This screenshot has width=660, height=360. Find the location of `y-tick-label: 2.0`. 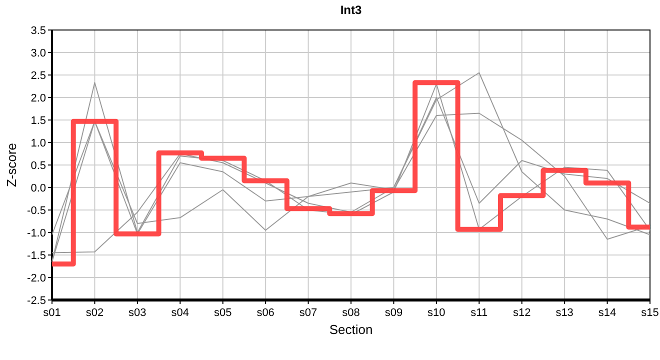

y-tick-label: 2.0 is located at coordinates (38, 98).